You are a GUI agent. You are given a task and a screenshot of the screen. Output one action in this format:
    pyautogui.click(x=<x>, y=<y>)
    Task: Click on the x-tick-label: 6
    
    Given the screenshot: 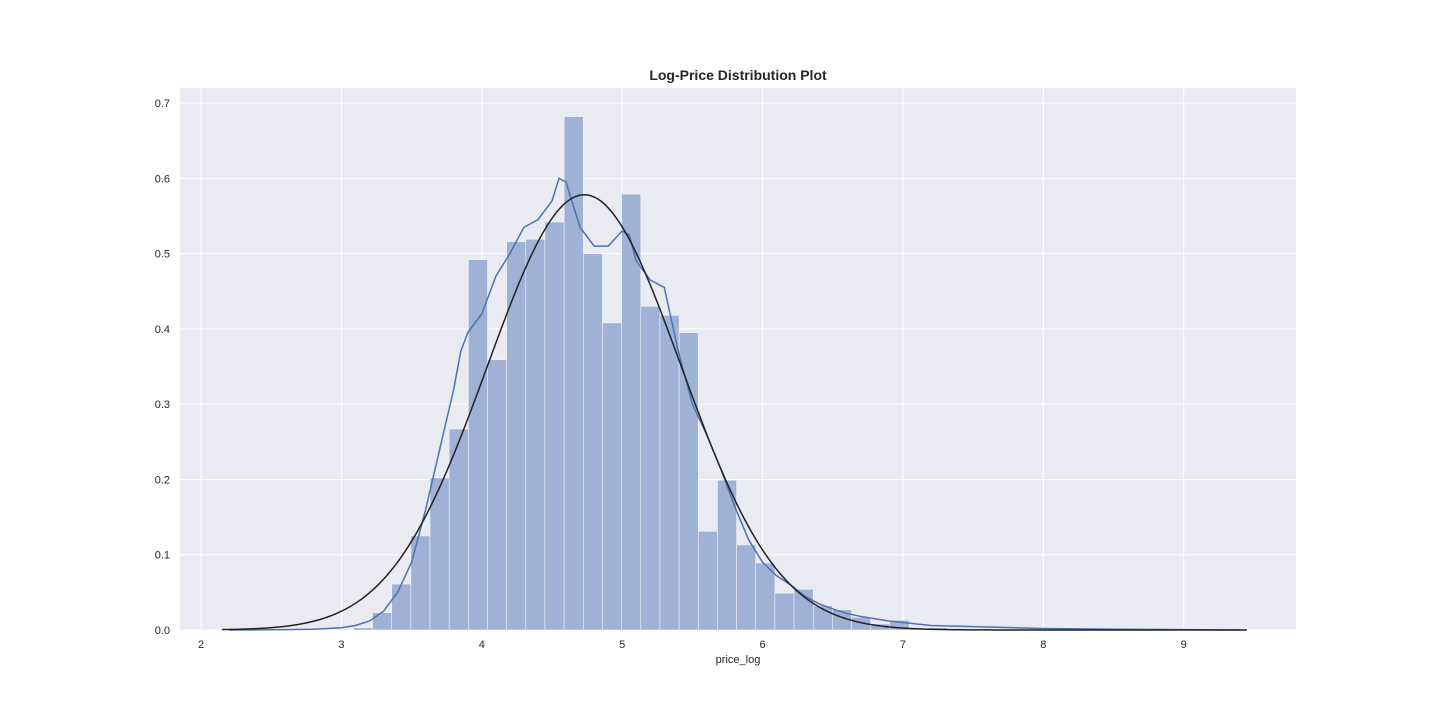 What is the action you would take?
    pyautogui.click(x=763, y=645)
    